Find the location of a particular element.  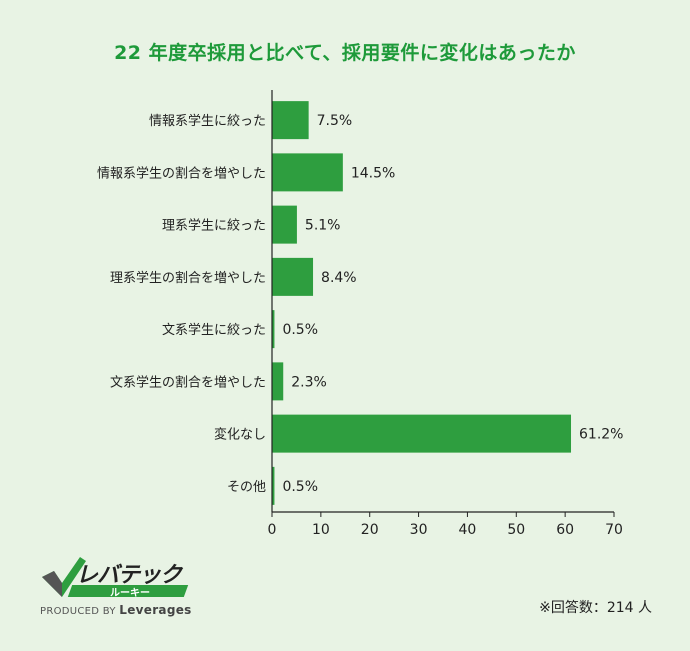

logo-sub: ルーキー is located at coordinates (130, 593).